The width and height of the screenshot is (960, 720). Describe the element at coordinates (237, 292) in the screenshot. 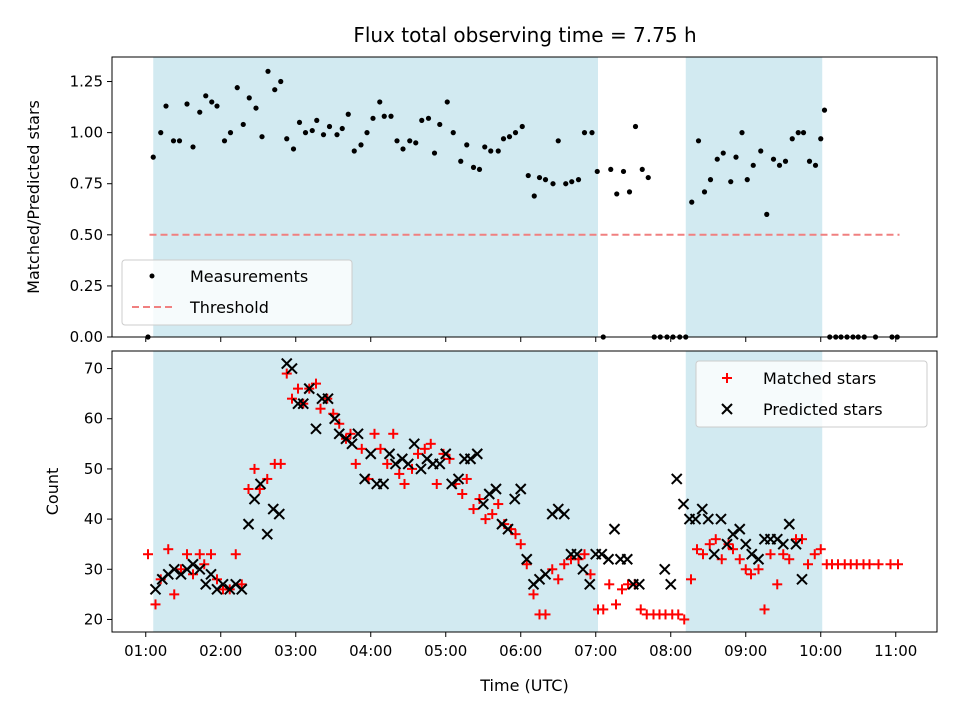

I see `top-legend: Measurements Threshold` at that location.